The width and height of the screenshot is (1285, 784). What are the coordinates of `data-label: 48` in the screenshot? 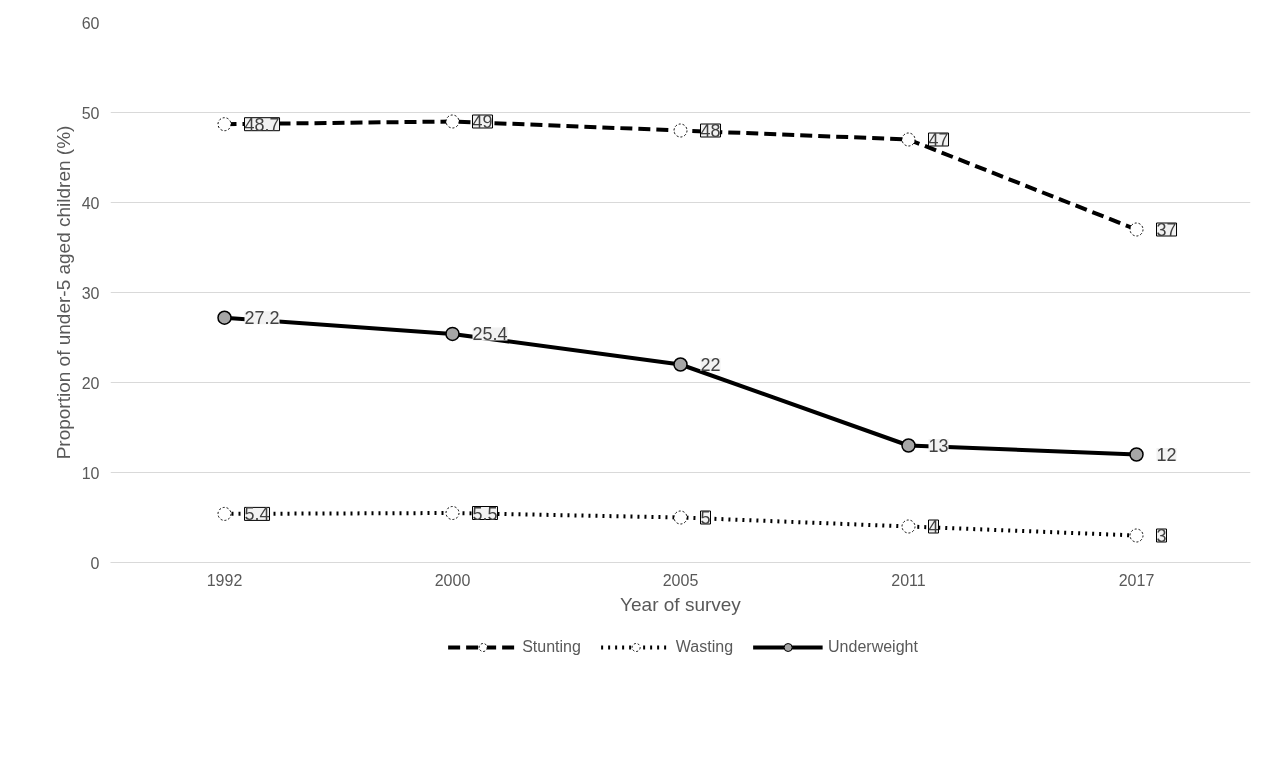 It's located at (710, 131).